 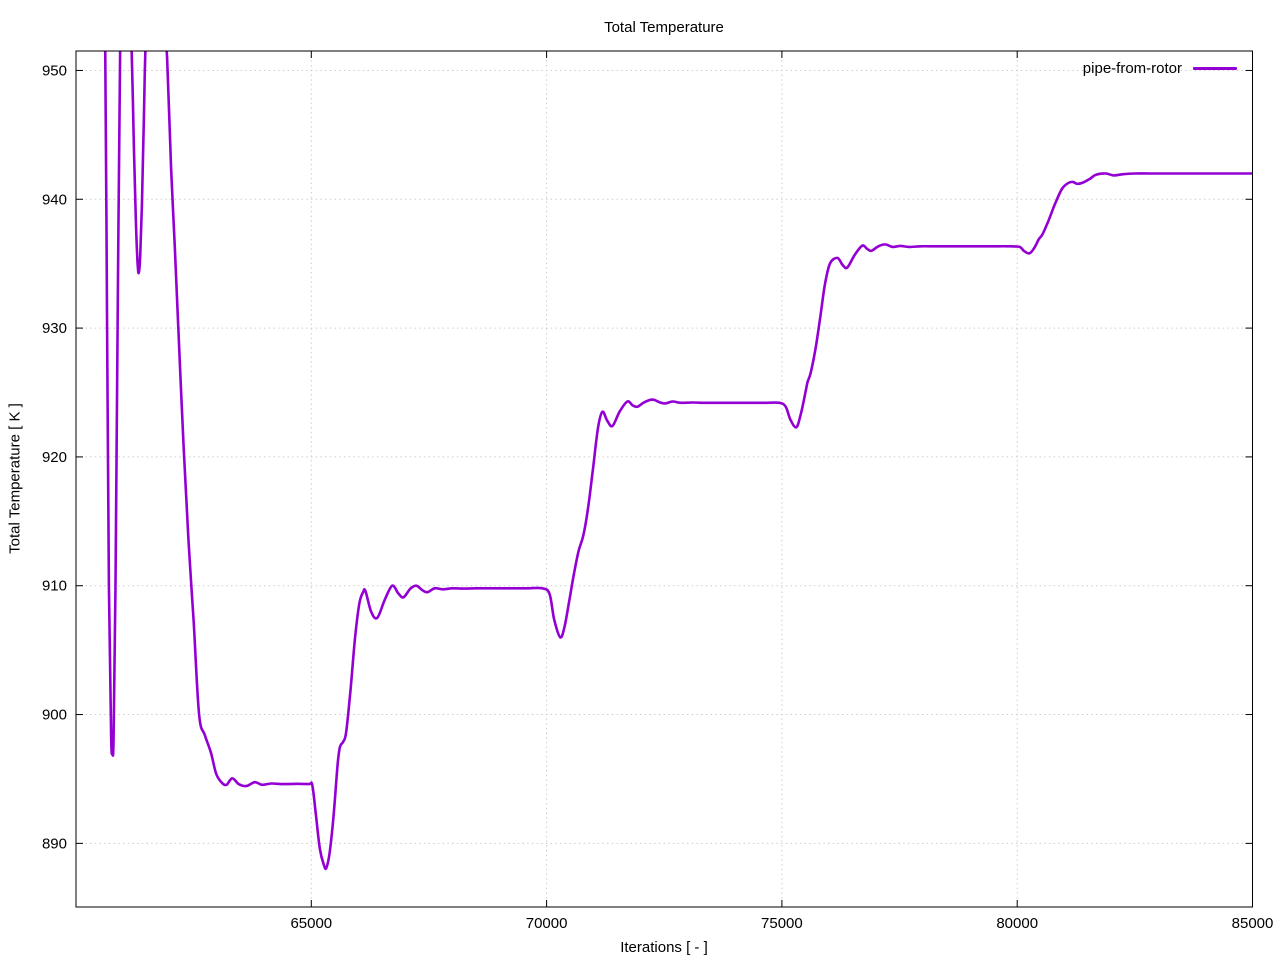 What do you see at coordinates (664, 947) in the screenshot?
I see `x-axis-label: Iterations [ - ]` at bounding box center [664, 947].